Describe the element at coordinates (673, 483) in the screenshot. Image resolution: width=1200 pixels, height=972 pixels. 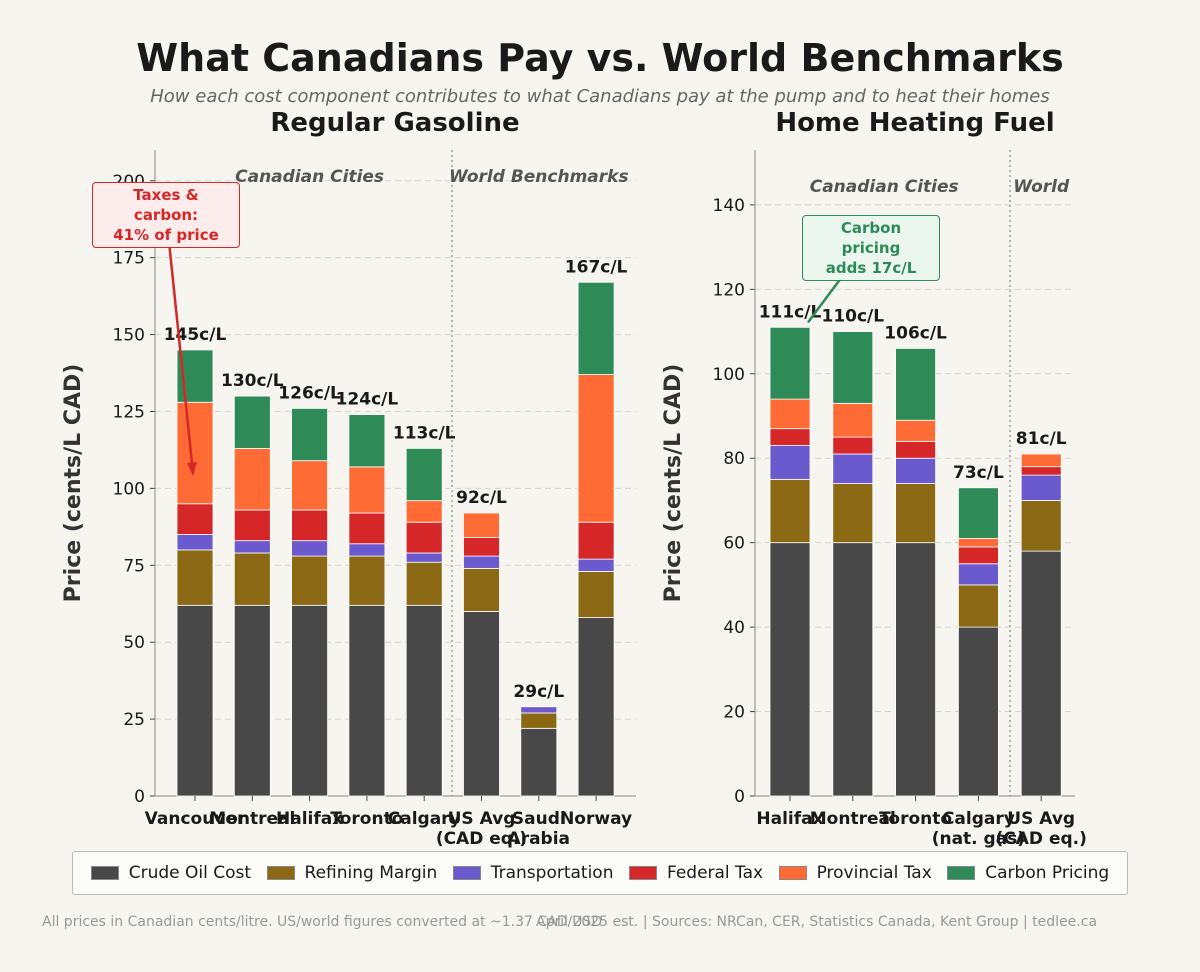
I see `y-axis-label: Price (cents/L CAD)` at that location.